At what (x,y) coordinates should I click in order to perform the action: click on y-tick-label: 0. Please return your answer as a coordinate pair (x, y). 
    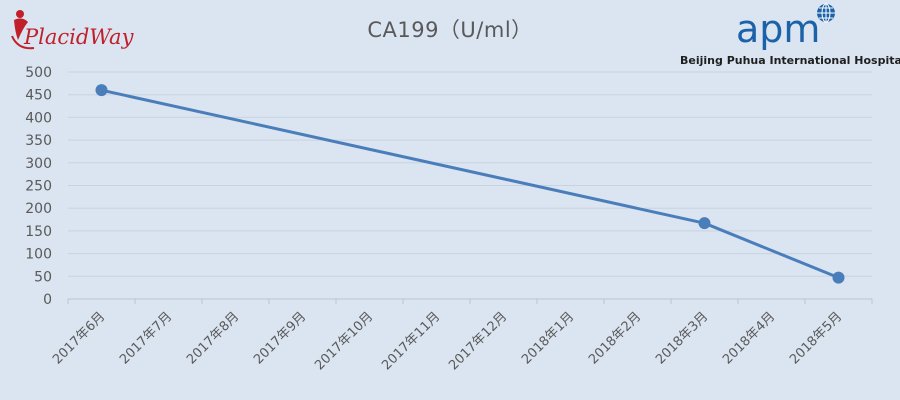
    Looking at the image, I should click on (47, 300).